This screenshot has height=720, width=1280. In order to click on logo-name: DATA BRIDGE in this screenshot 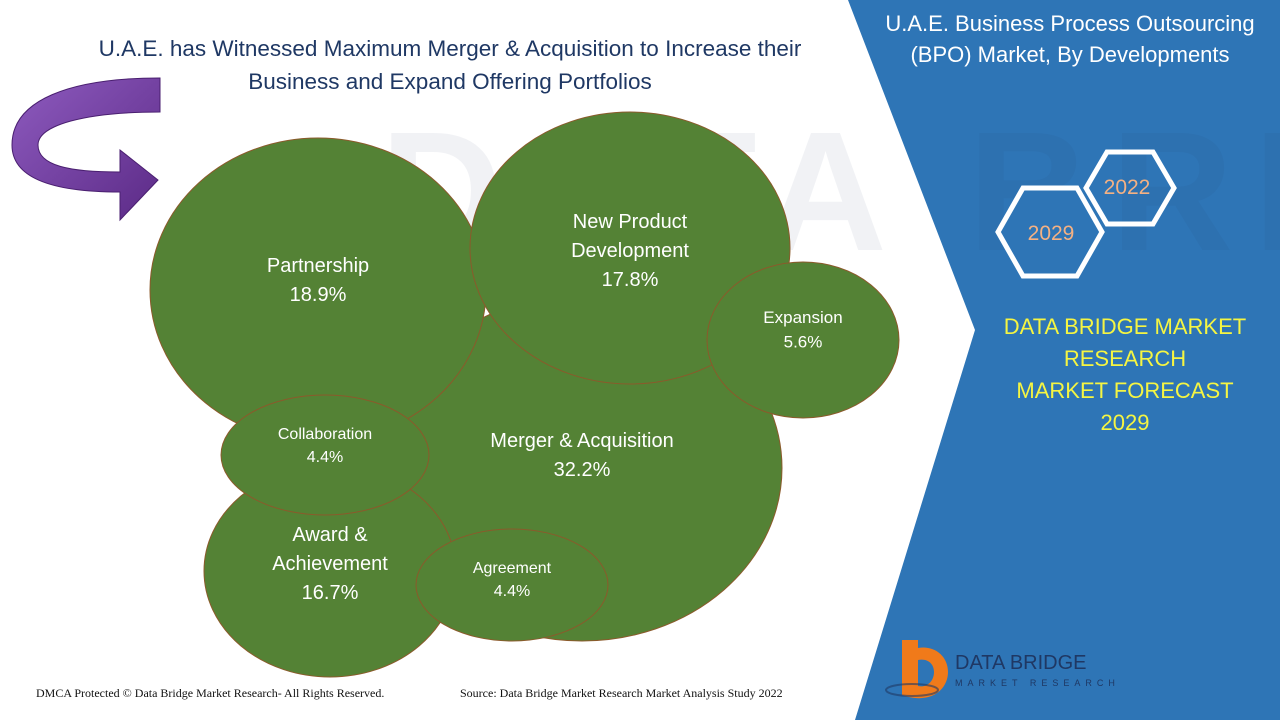, I will do `click(1021, 663)`.